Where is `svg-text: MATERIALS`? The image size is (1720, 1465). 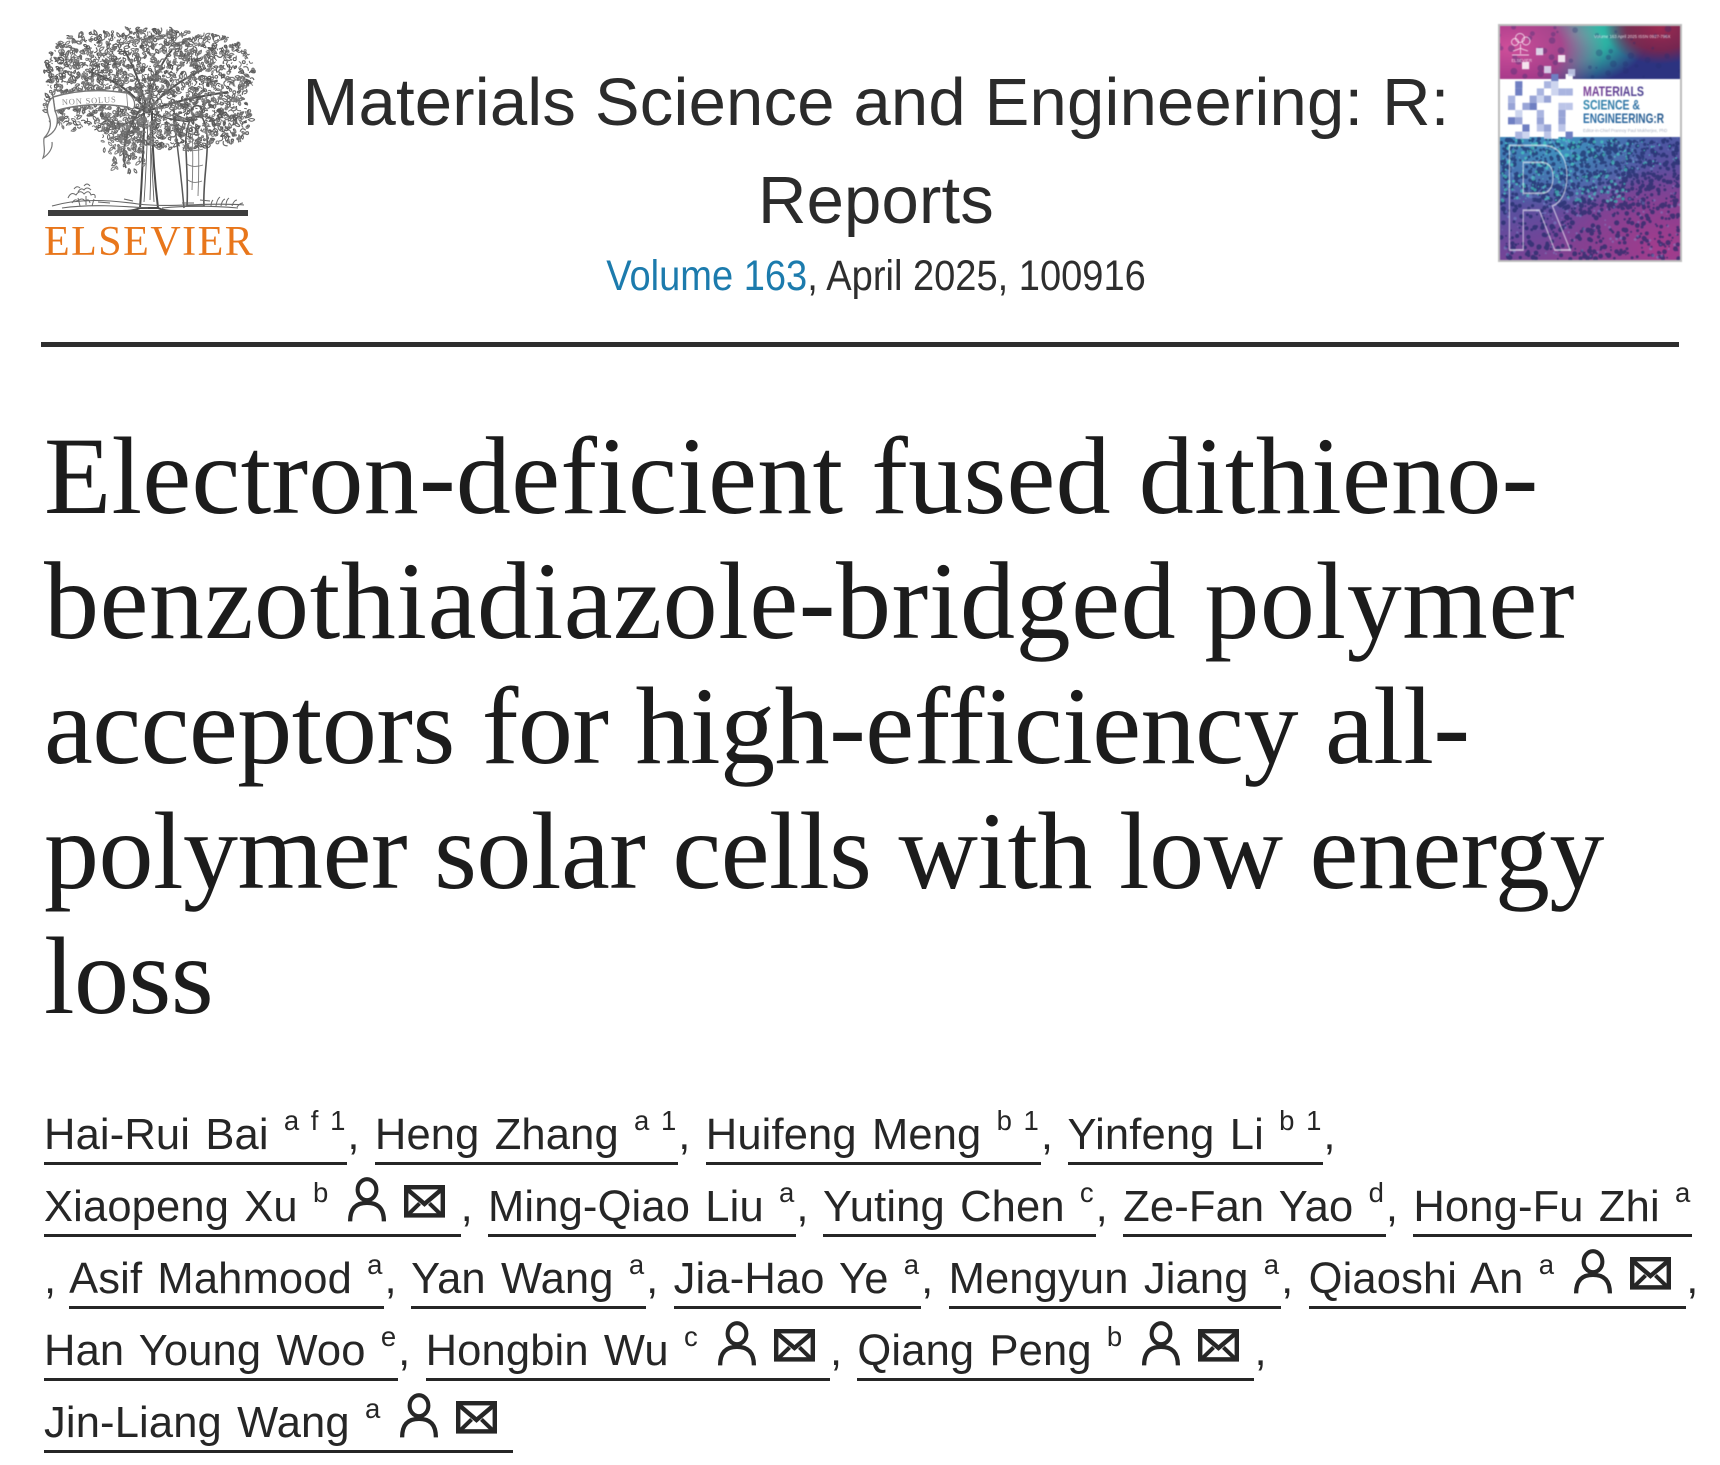 svg-text: MATERIALS is located at coordinates (1613, 91).